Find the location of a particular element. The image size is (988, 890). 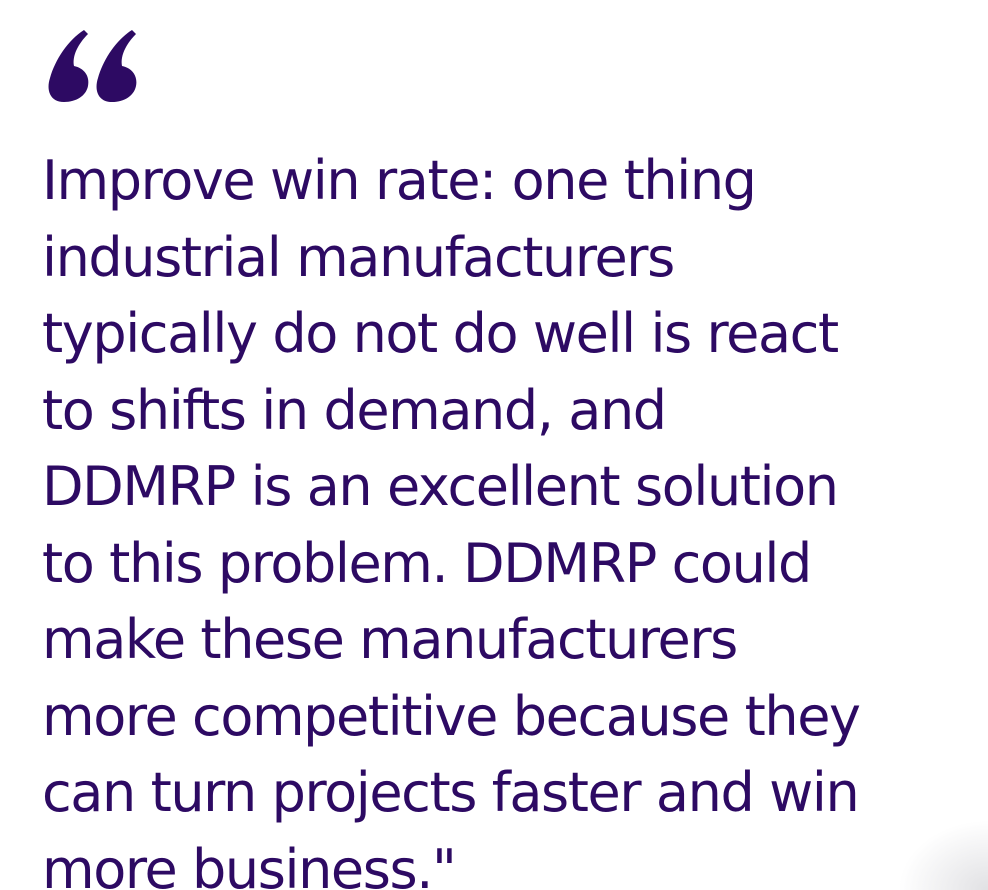

quote-line: more business." is located at coordinates (249, 863).